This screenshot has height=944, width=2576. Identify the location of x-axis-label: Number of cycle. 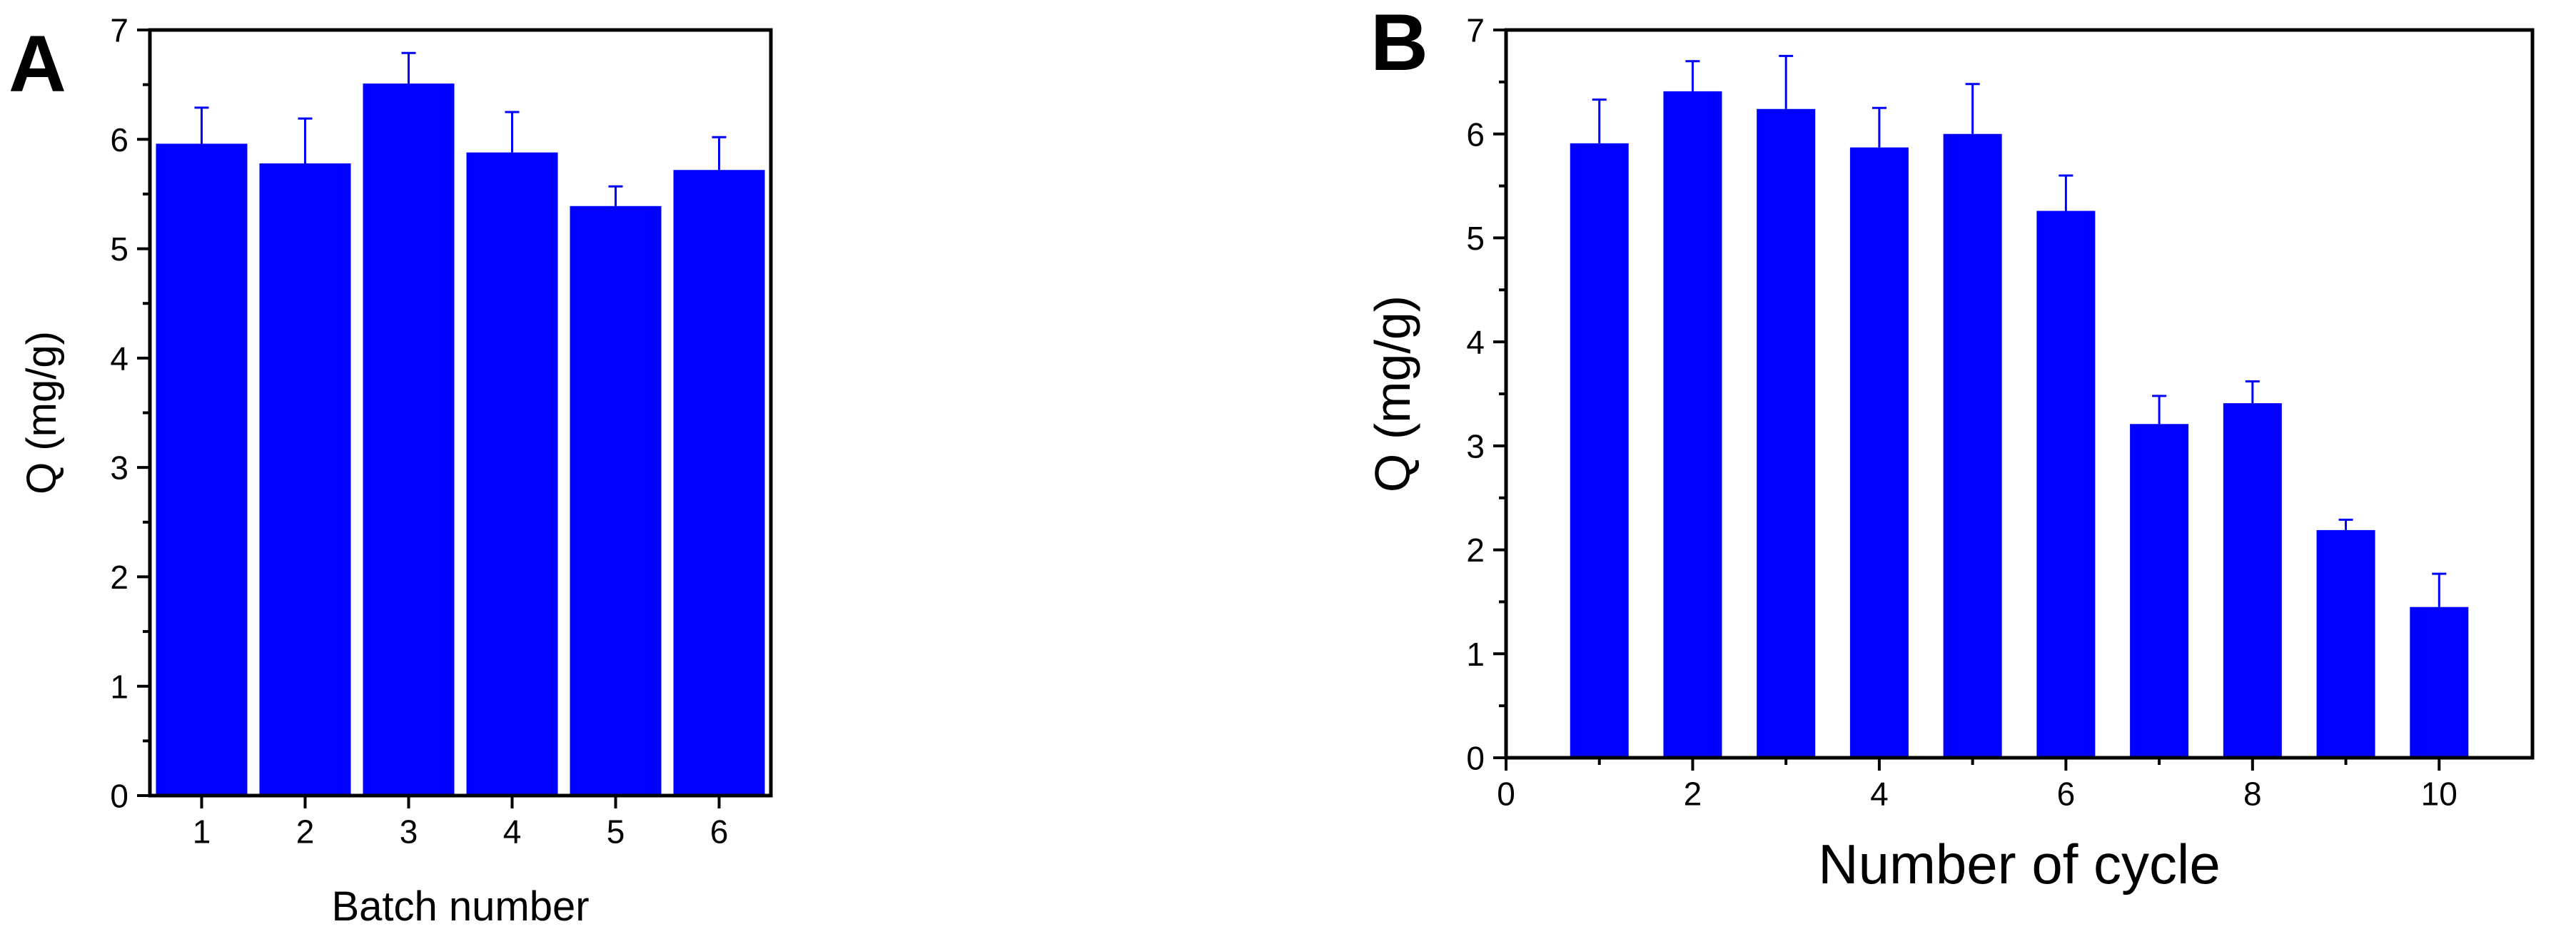
(2019, 864).